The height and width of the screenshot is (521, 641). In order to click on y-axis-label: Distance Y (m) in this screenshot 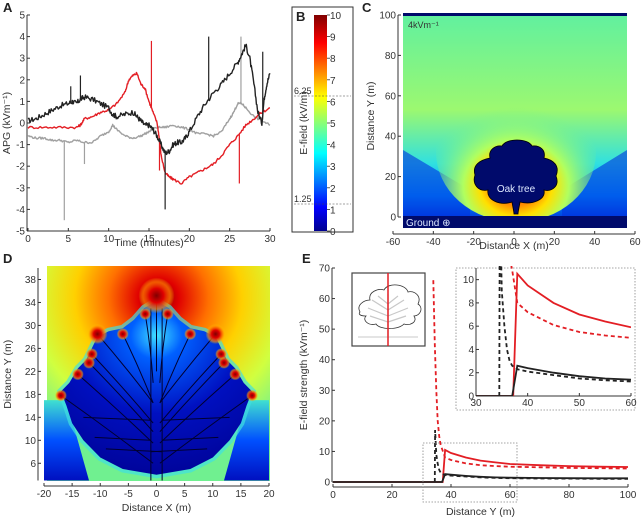, I will do `click(8, 374)`.